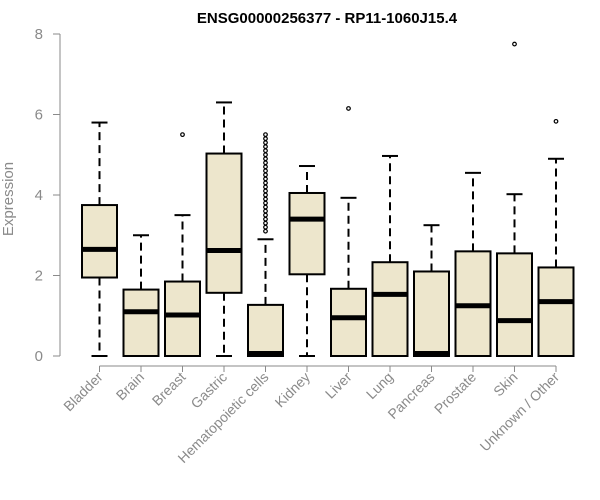 This screenshot has height=500, width=600. I want to click on x-tick-label: Skin, so click(505, 384).